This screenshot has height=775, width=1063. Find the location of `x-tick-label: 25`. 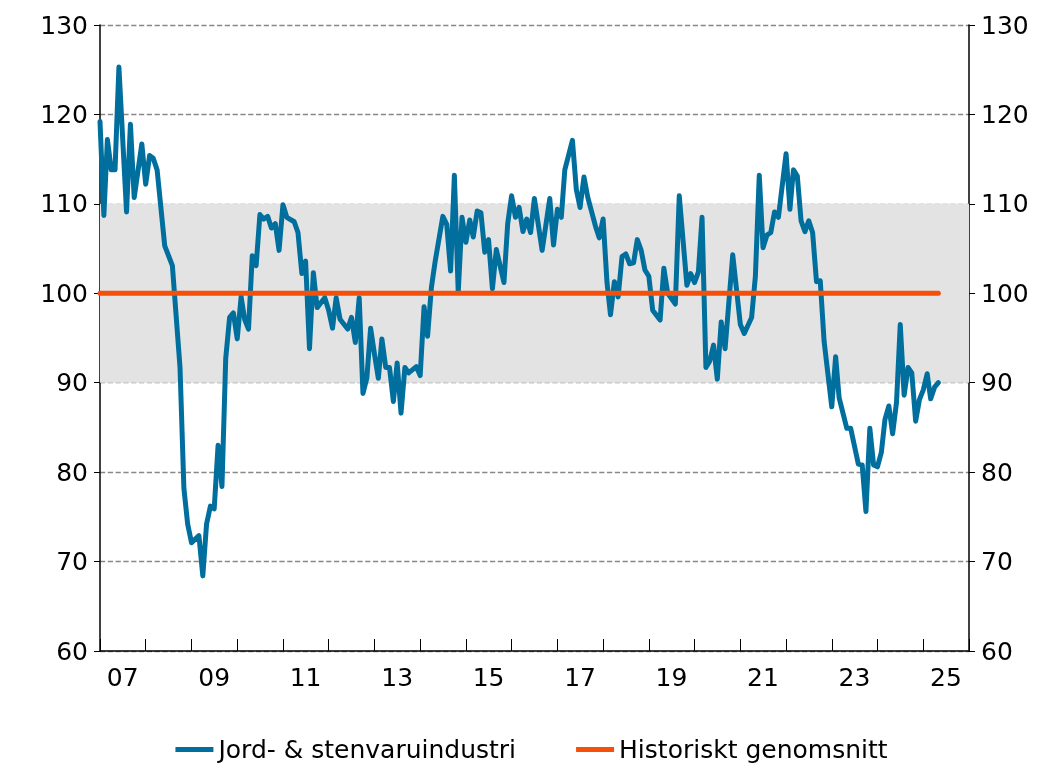

x-tick-label: 25 is located at coordinates (946, 677).